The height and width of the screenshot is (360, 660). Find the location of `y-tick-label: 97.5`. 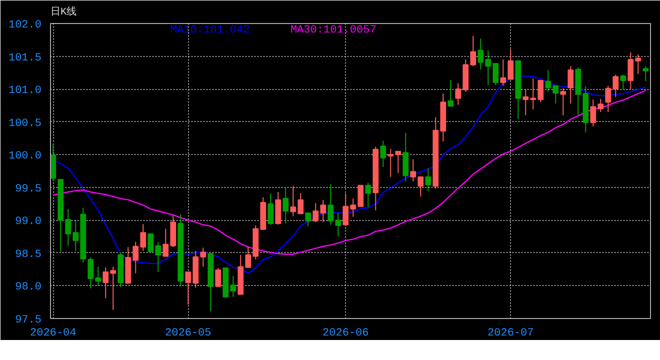

y-tick-label: 97.5 is located at coordinates (28, 320).